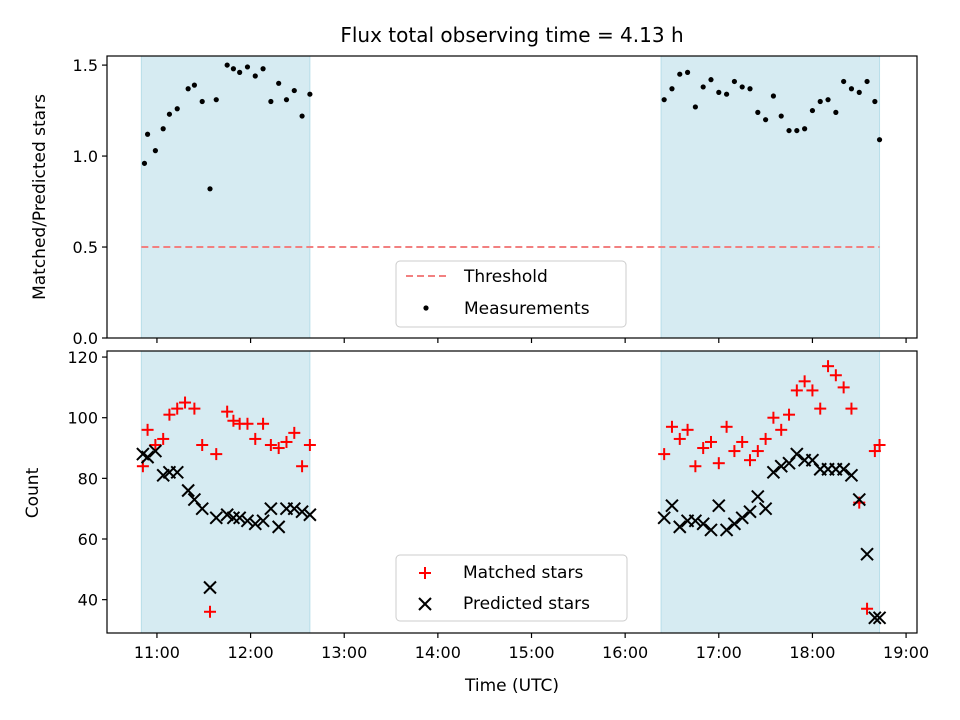  I want to click on x-tick-label: 14:00, so click(438, 652).